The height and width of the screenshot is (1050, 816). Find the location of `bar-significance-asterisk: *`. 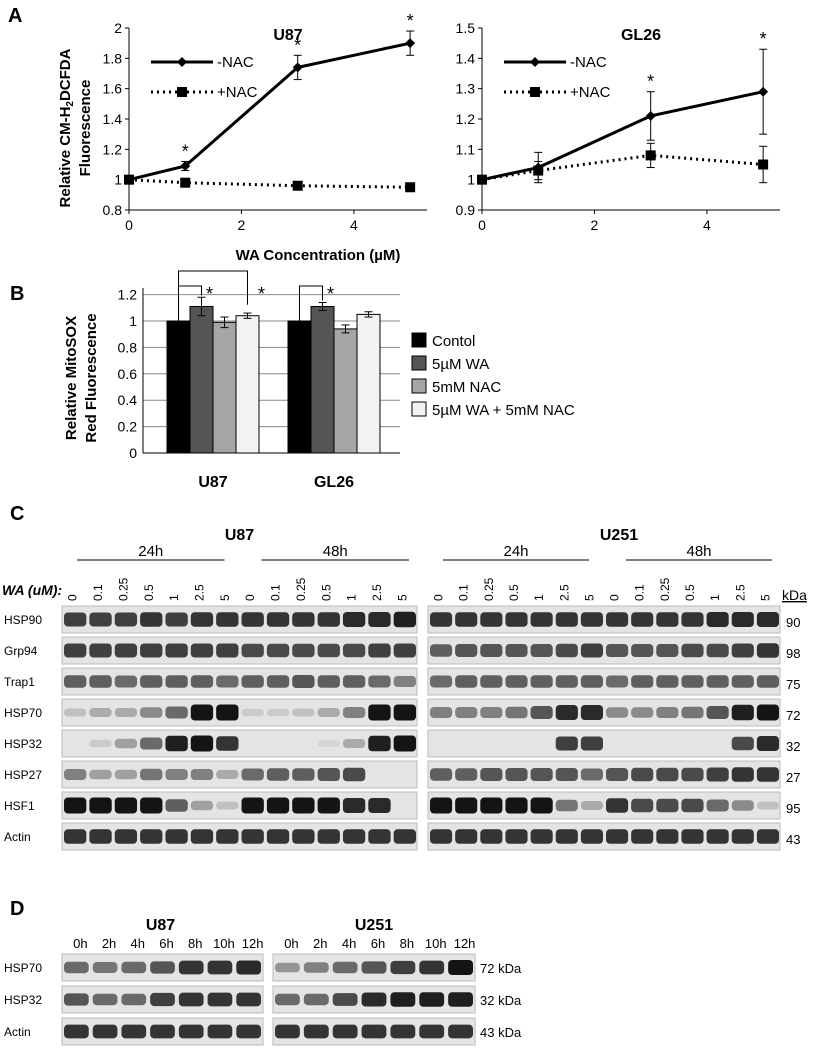

bar-significance-asterisk: * is located at coordinates (261, 294).